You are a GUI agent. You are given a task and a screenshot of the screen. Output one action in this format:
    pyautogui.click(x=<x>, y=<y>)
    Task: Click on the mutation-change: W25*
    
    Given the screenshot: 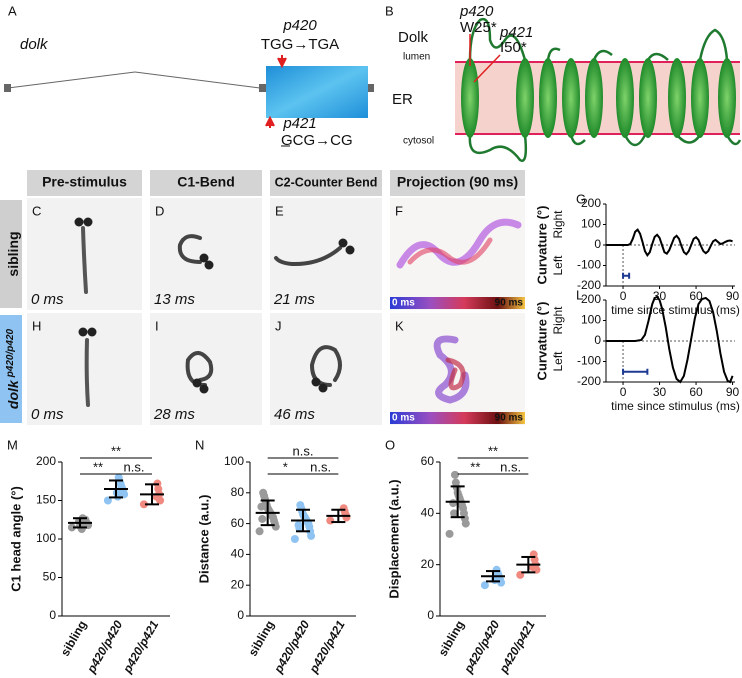 What is the action you would take?
    pyautogui.click(x=478, y=27)
    